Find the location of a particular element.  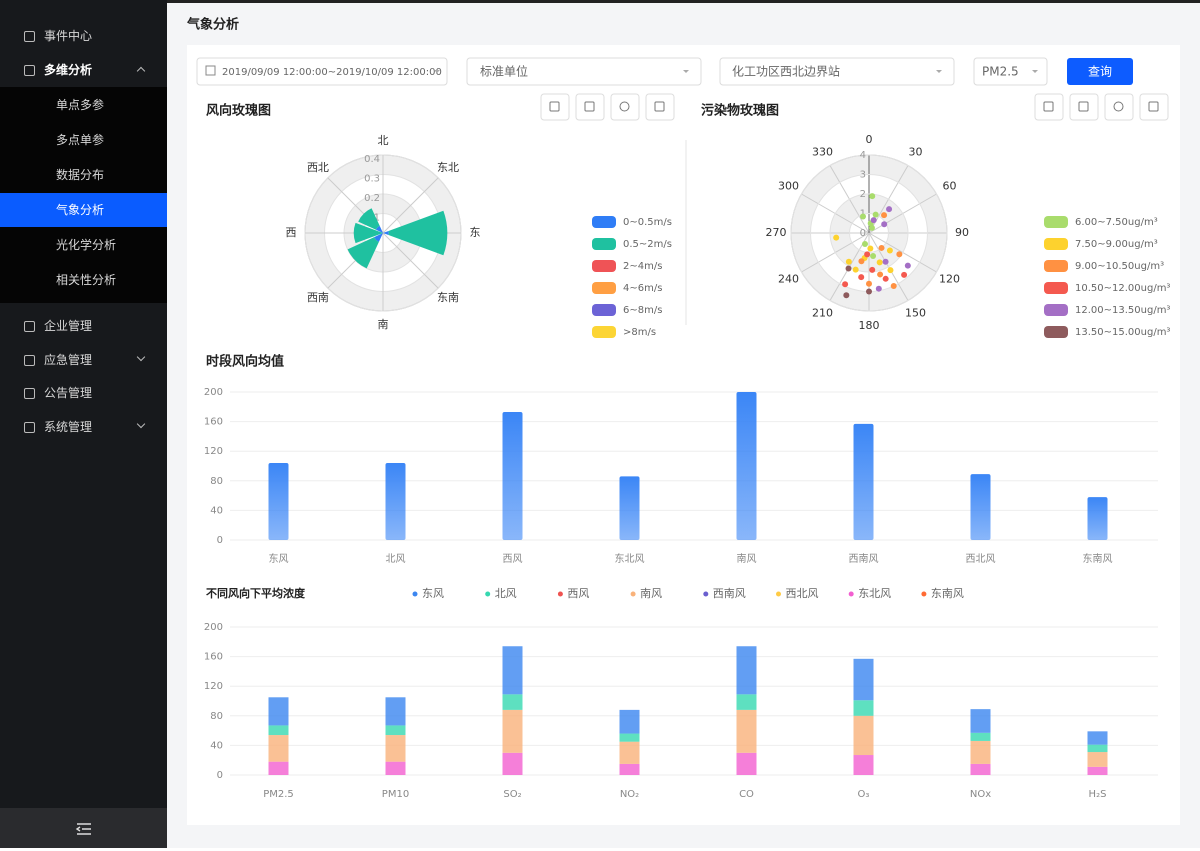

menu-item: 企业管理 is located at coordinates (83, 326).